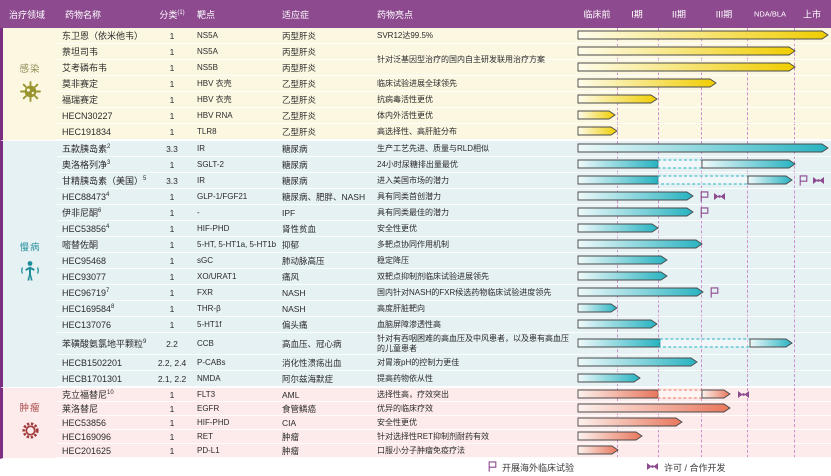 The width and height of the screenshot is (831, 476). I want to click on drug-name: 克立福替尼10, so click(88, 395).